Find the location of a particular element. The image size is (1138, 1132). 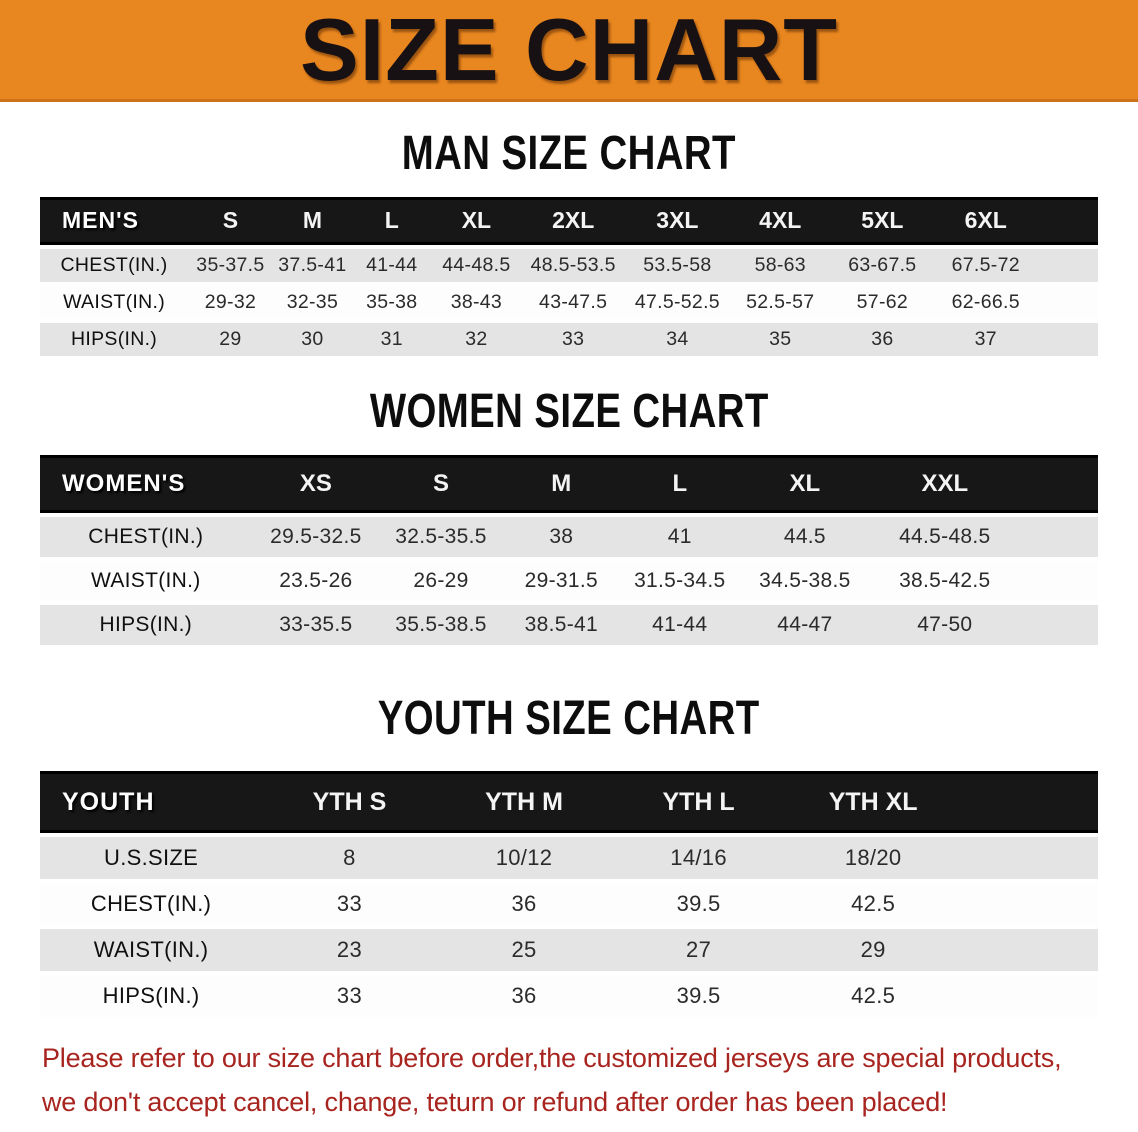

size-value: 62-66.5 is located at coordinates (985, 301).